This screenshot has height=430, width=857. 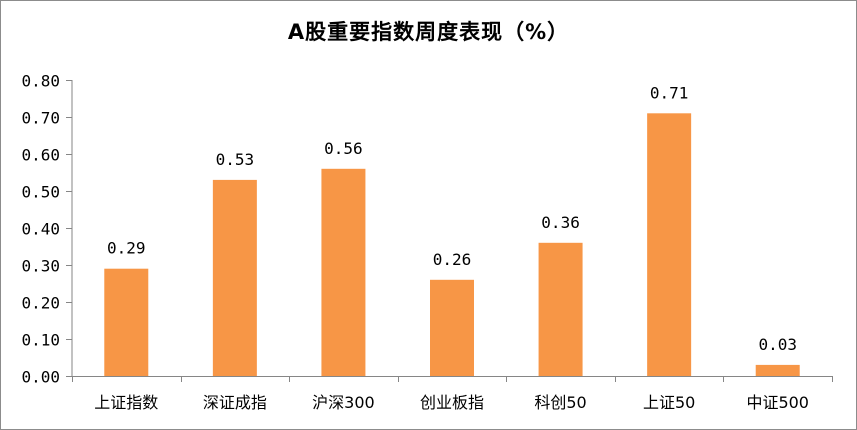 What do you see at coordinates (452, 402) in the screenshot?
I see `x-tick-label: 创业板指` at bounding box center [452, 402].